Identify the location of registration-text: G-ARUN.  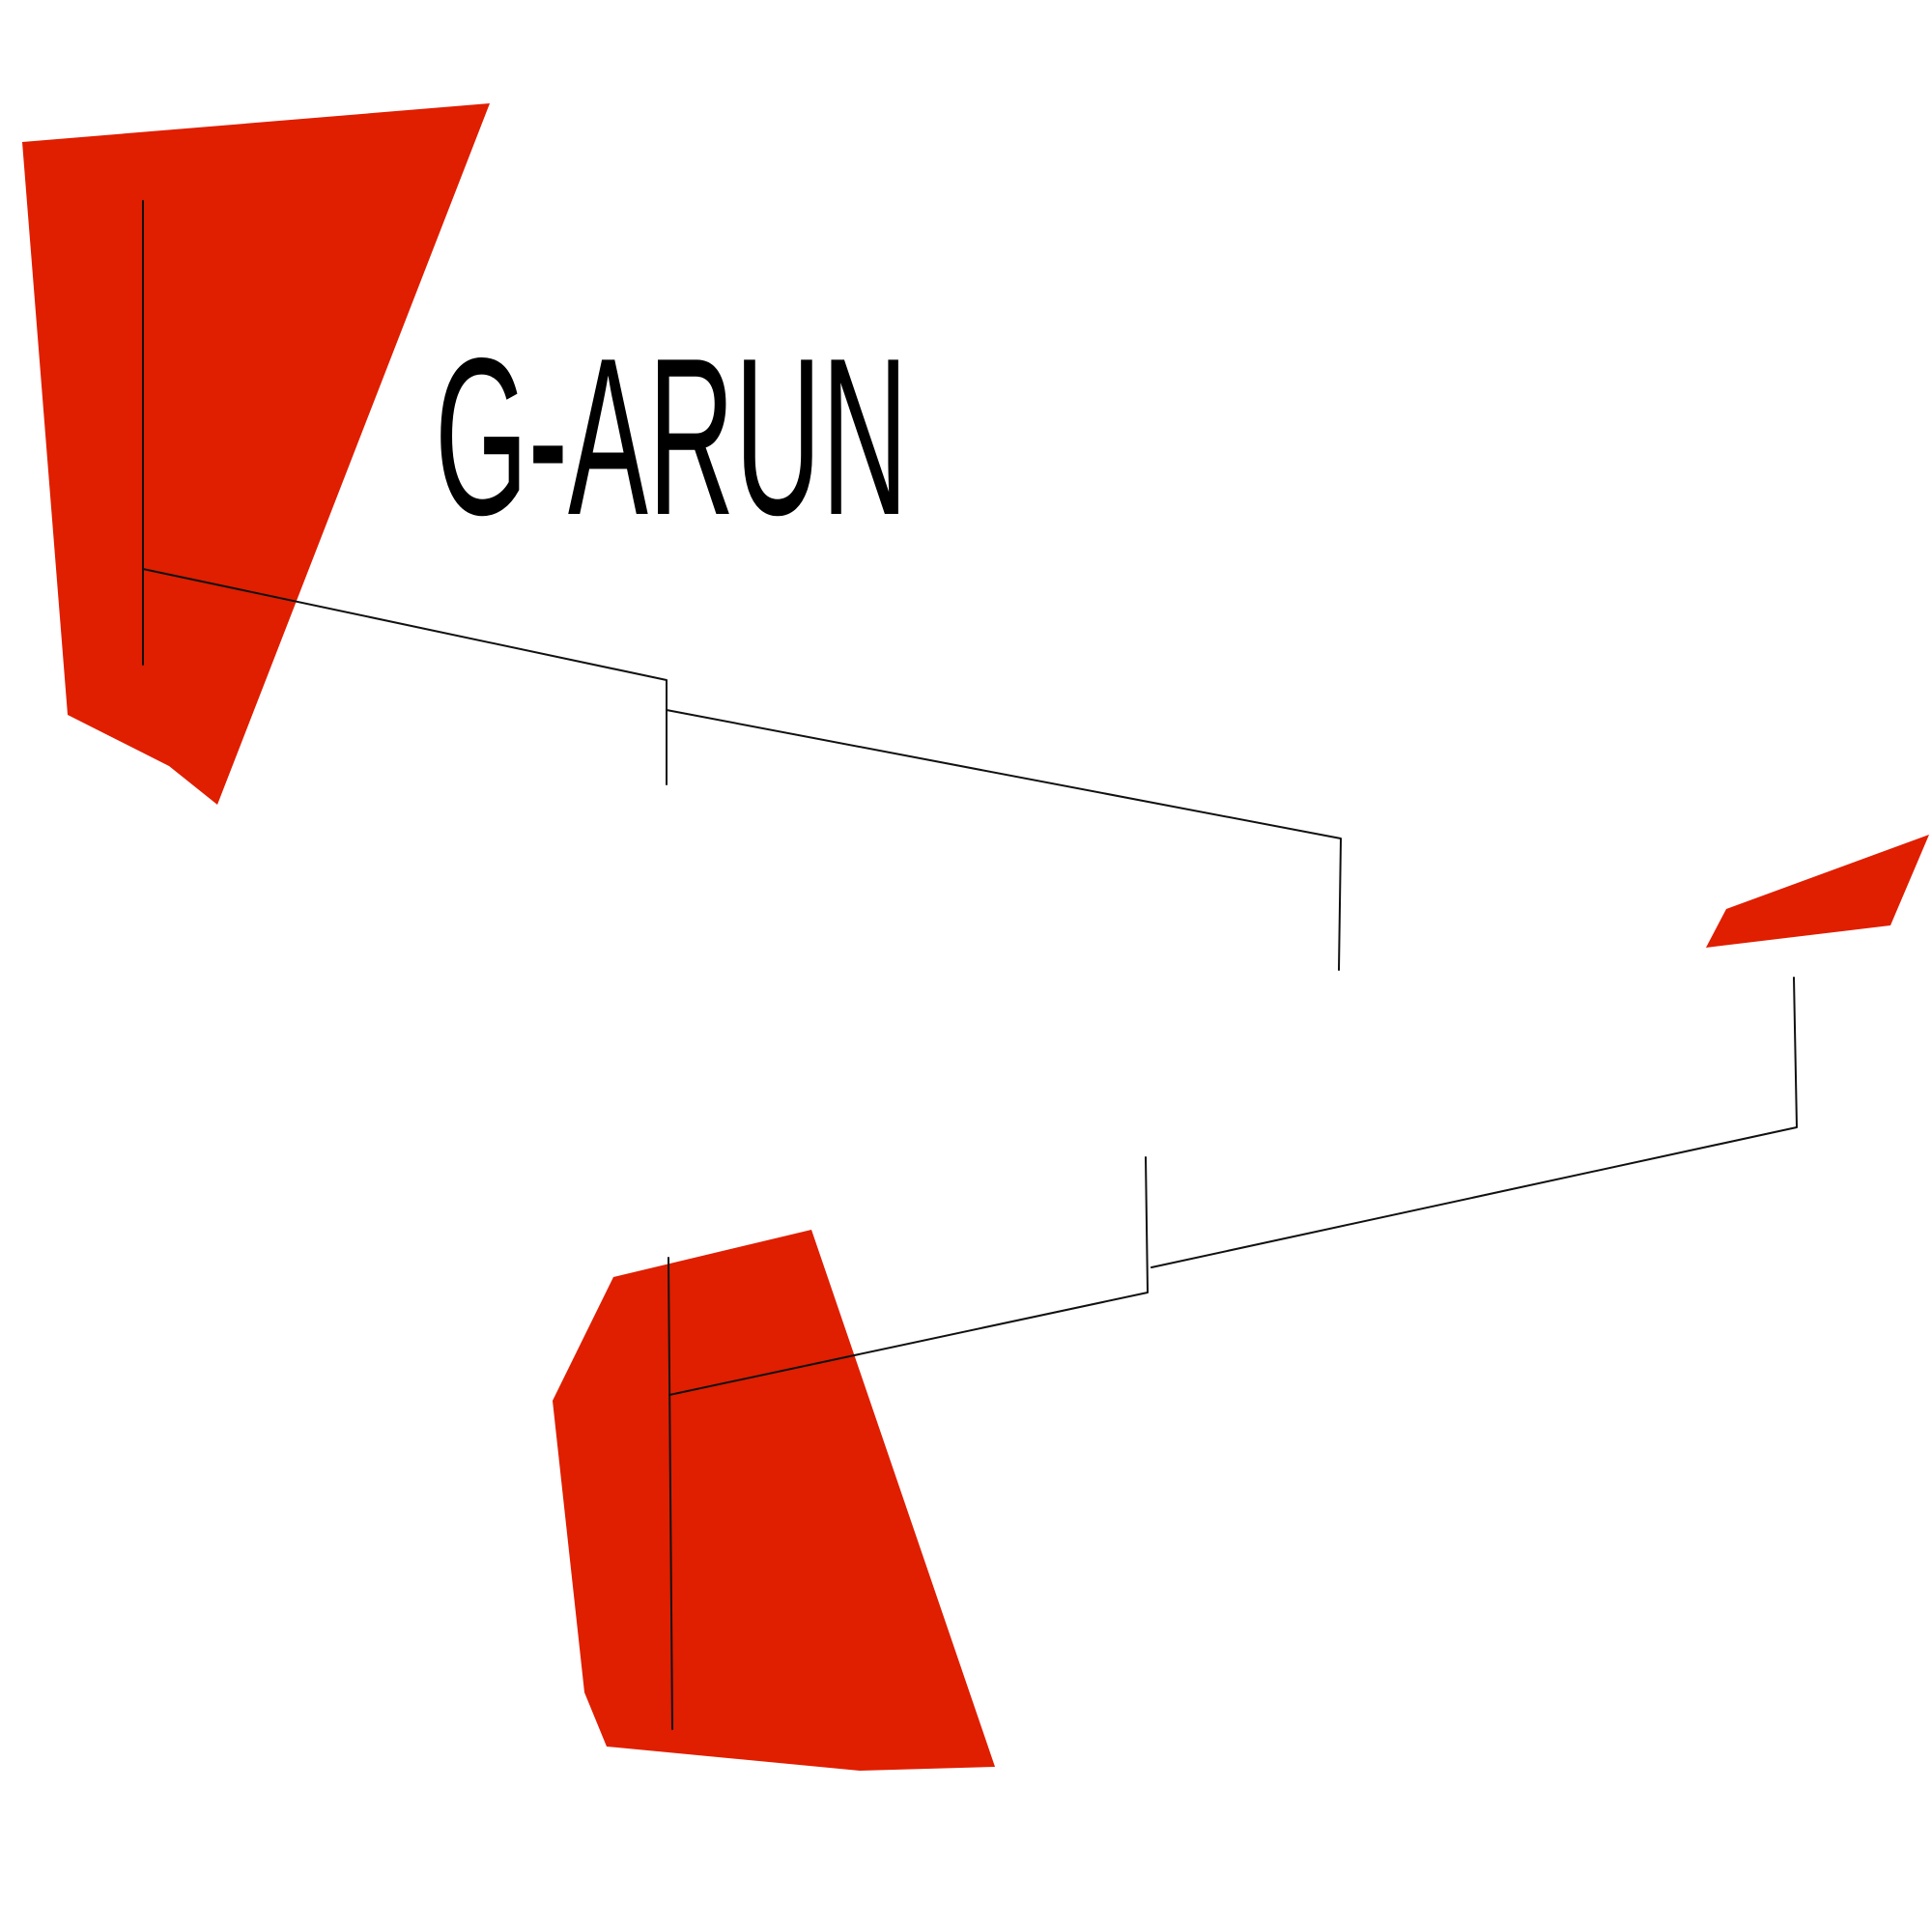
(671, 437).